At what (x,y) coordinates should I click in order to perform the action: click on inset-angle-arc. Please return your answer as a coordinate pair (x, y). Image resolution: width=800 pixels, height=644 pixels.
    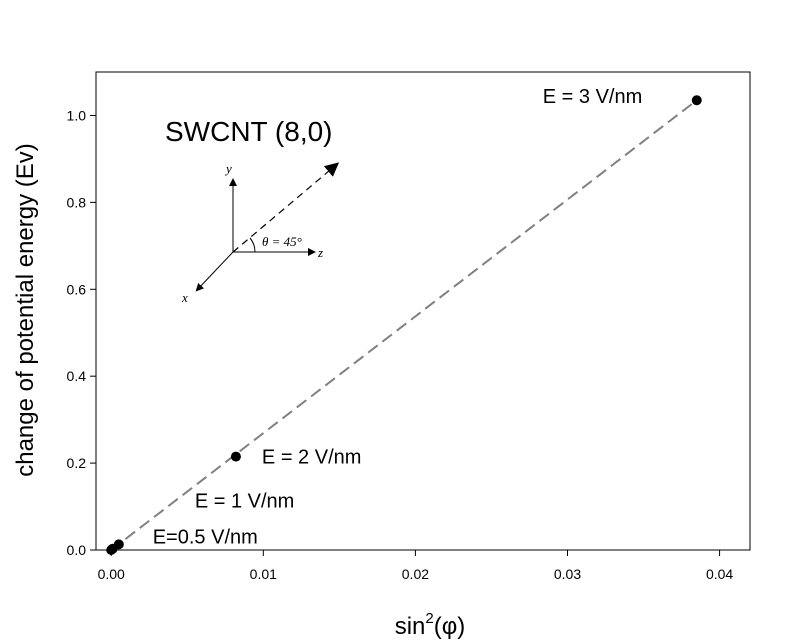
    Looking at the image, I should click on (252, 245).